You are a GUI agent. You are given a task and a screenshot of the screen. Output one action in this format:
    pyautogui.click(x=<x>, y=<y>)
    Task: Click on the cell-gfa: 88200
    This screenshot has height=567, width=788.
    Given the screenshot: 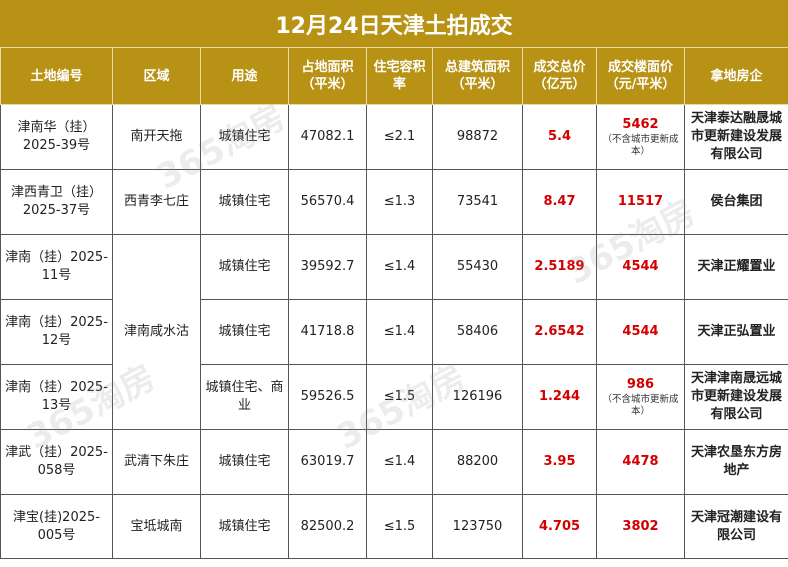 What is the action you would take?
    pyautogui.click(x=477, y=462)
    